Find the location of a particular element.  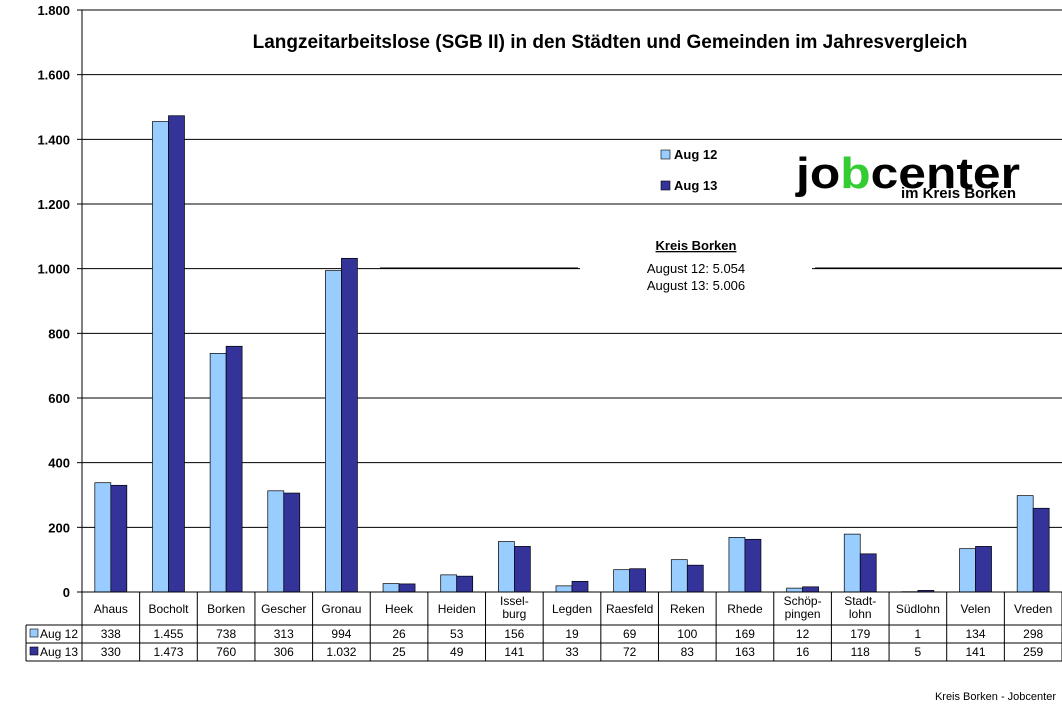

category-label: Heek is located at coordinates (399, 609).